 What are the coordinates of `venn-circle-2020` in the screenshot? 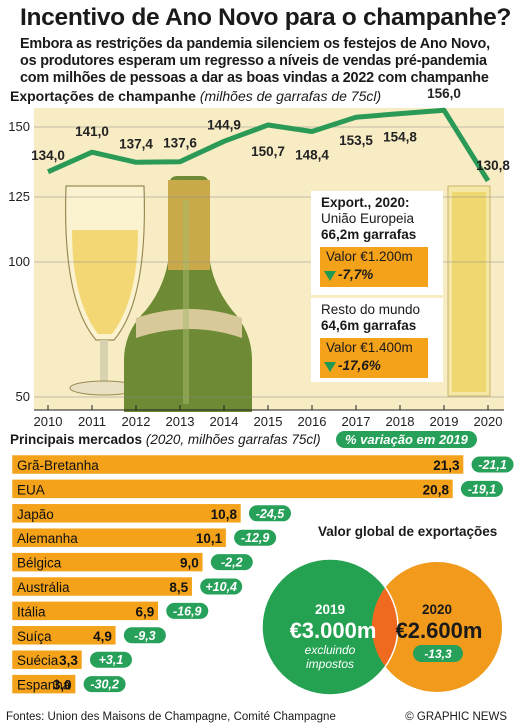 It's located at (437, 627).